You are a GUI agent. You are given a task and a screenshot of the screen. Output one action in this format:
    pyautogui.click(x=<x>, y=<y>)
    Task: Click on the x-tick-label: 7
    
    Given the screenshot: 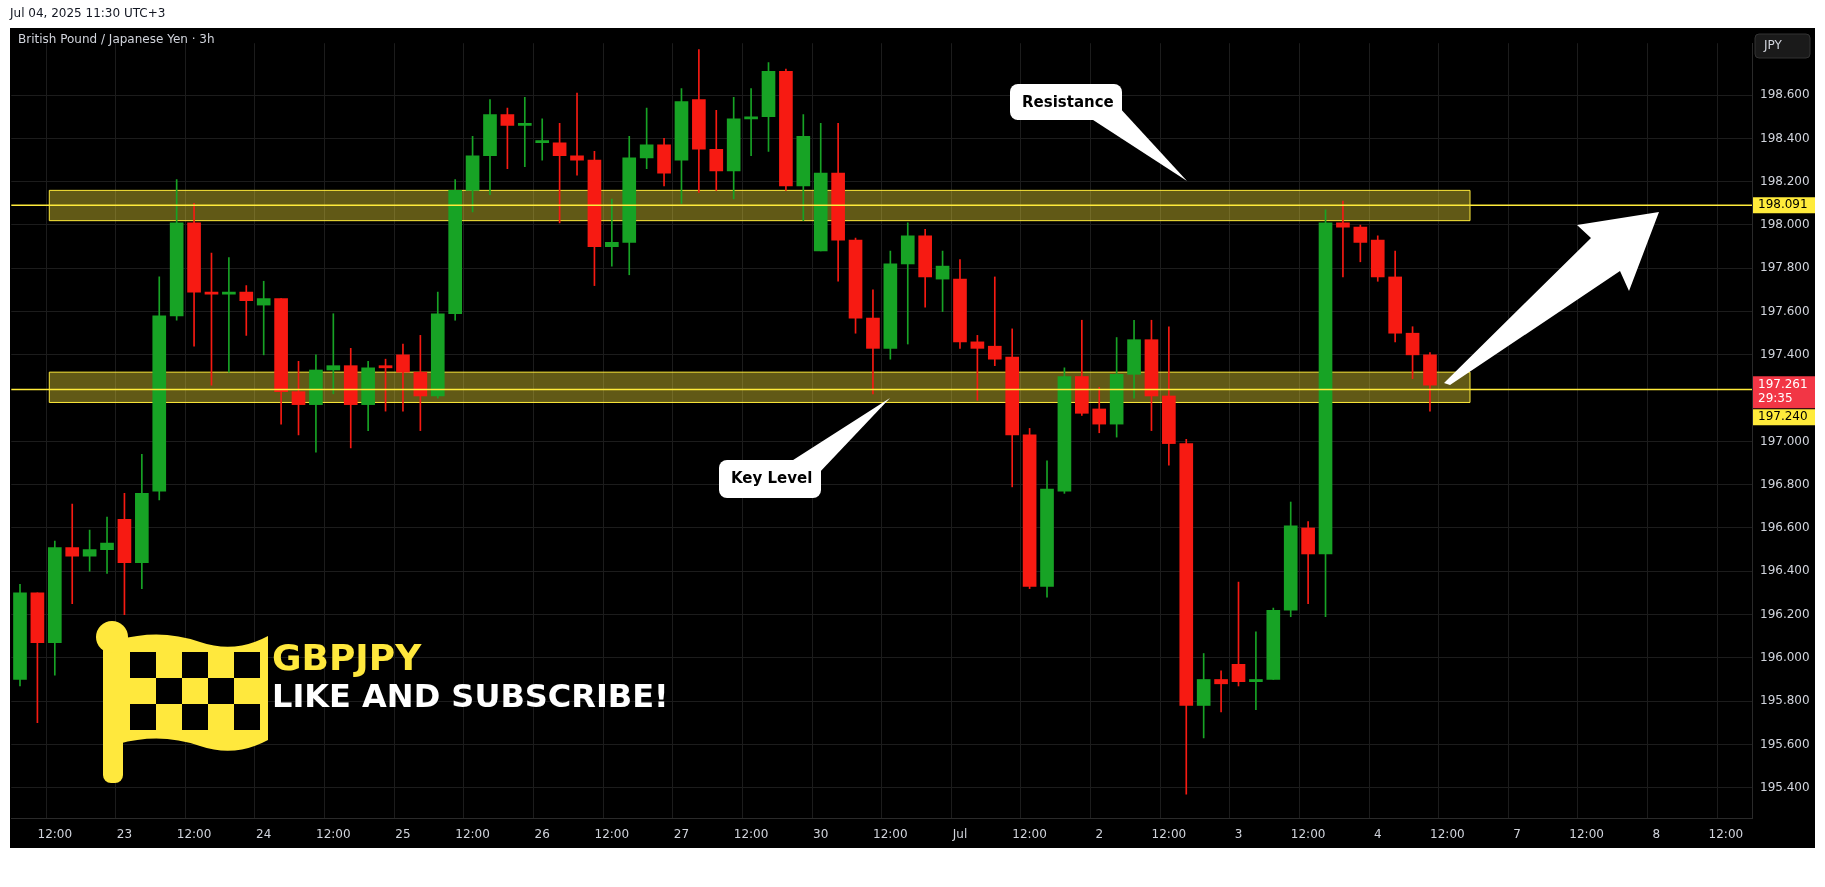 What is the action you would take?
    pyautogui.click(x=1517, y=834)
    